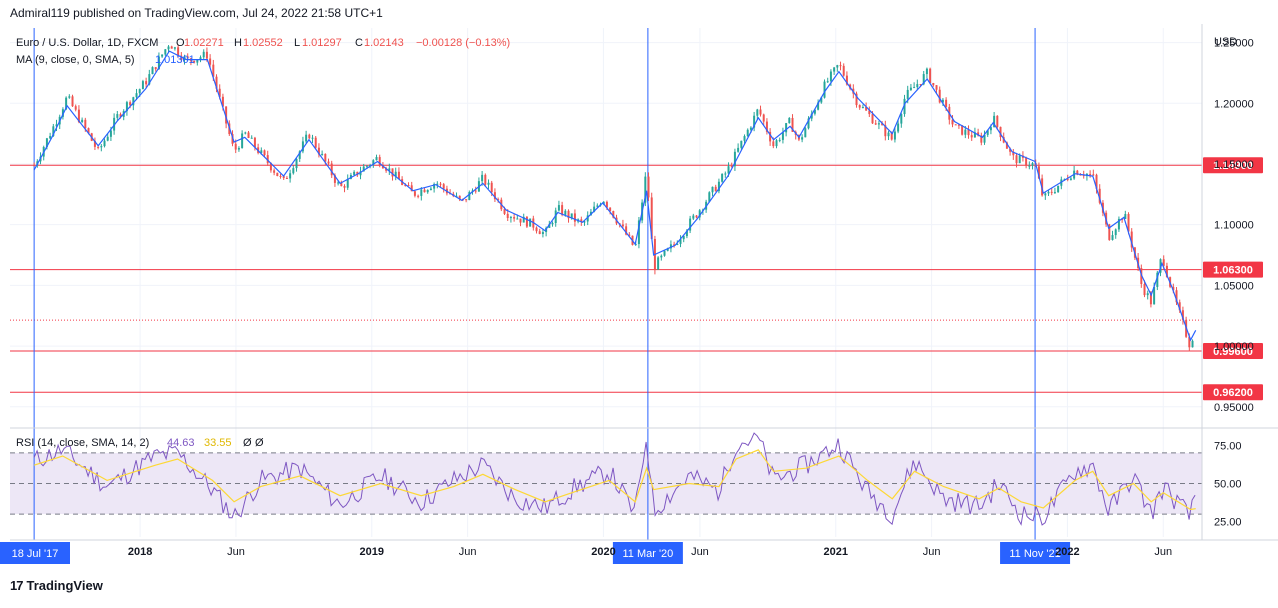 This screenshot has width=1278, height=608. What do you see at coordinates (218, 443) in the screenshot?
I see `legend-rsi-ma-value: 33.55` at bounding box center [218, 443].